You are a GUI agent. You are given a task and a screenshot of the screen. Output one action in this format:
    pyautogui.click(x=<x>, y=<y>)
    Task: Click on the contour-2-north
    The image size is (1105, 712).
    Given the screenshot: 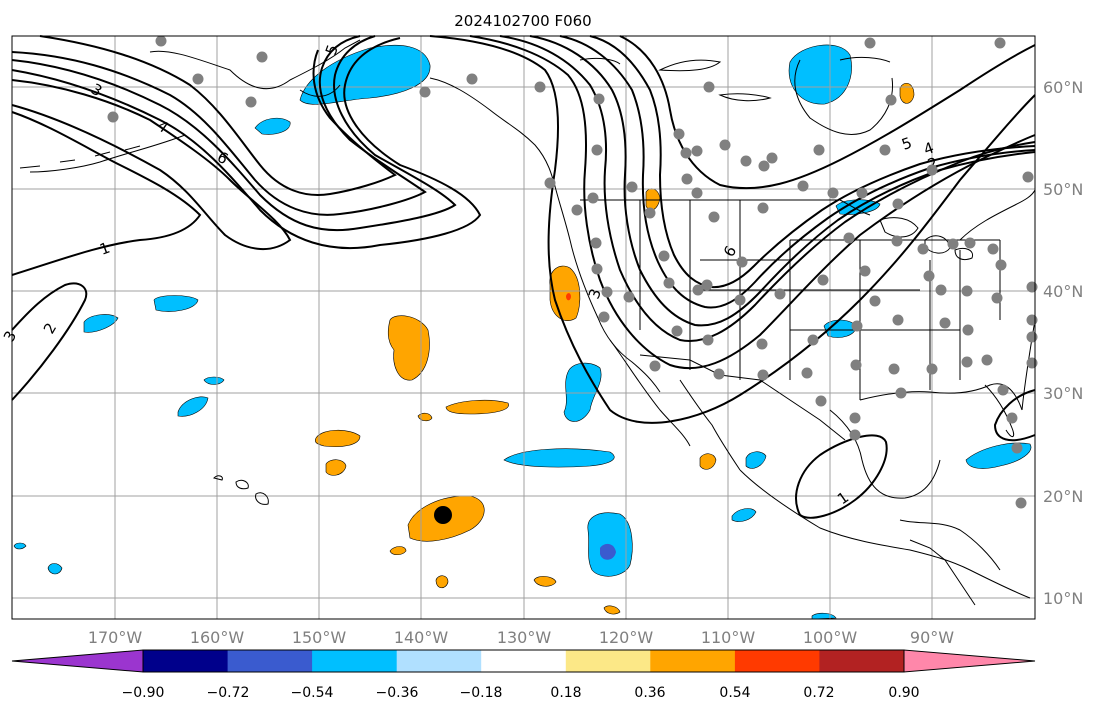 What is the action you would take?
    pyautogui.click(x=151, y=165)
    